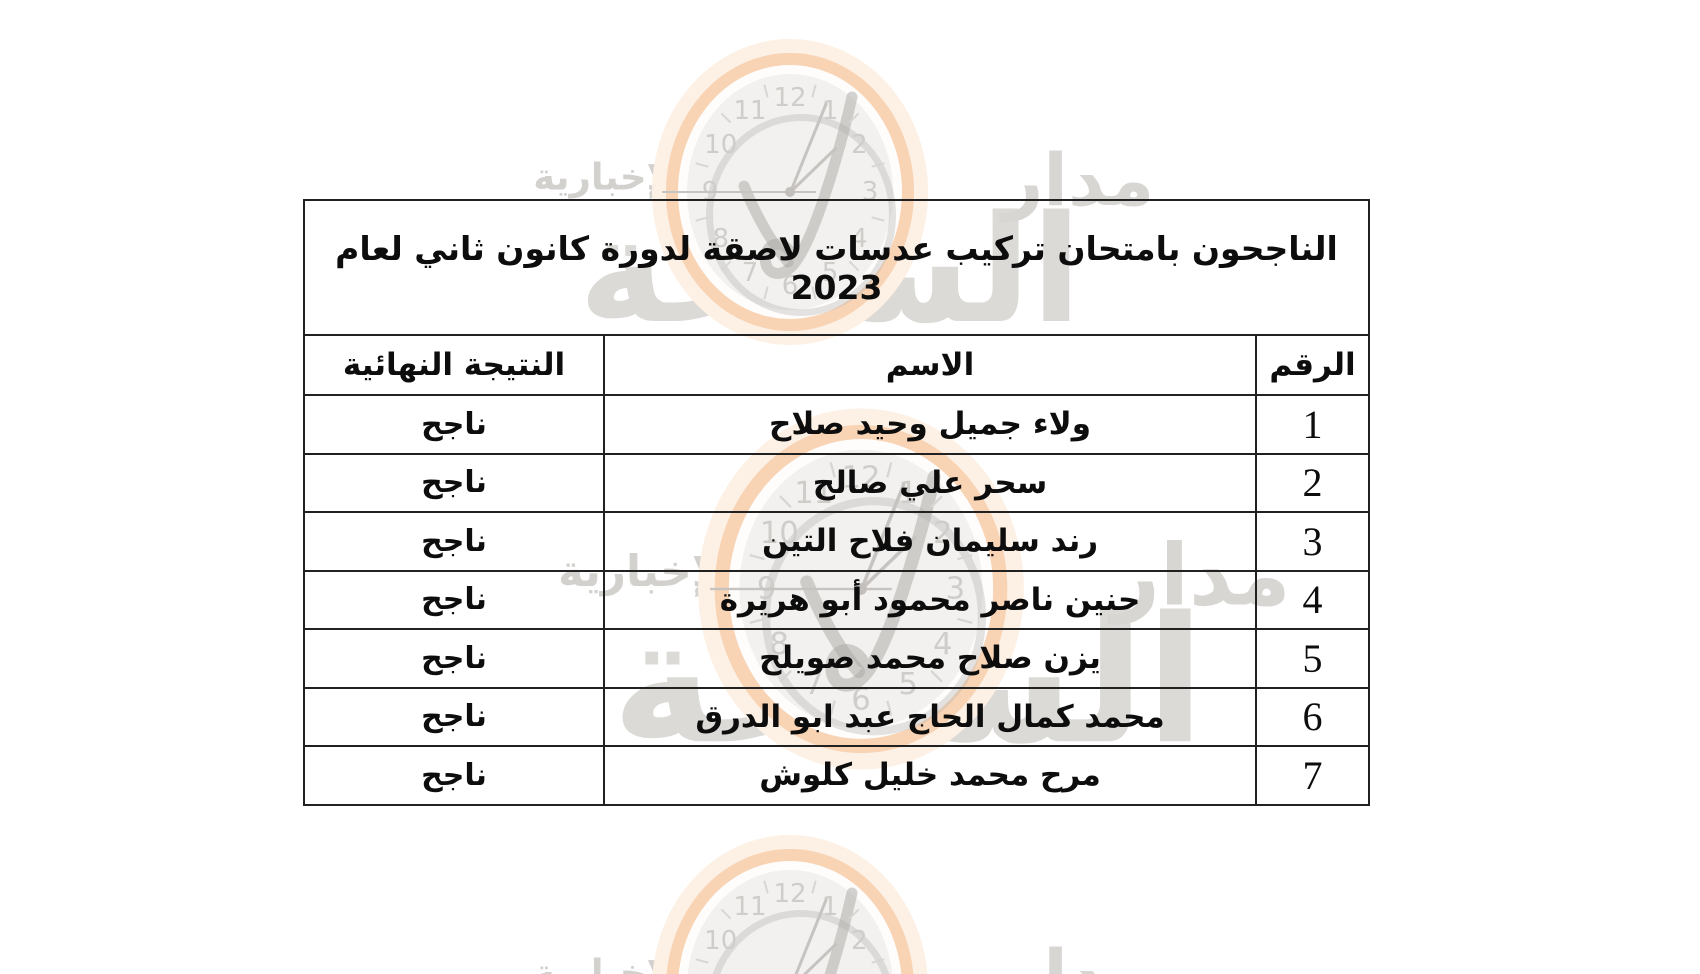 The width and height of the screenshot is (1700, 974). What do you see at coordinates (930, 716) in the screenshot?
I see `row-name-cell: محمد كمال الحاج عبد ابو الدرق` at bounding box center [930, 716].